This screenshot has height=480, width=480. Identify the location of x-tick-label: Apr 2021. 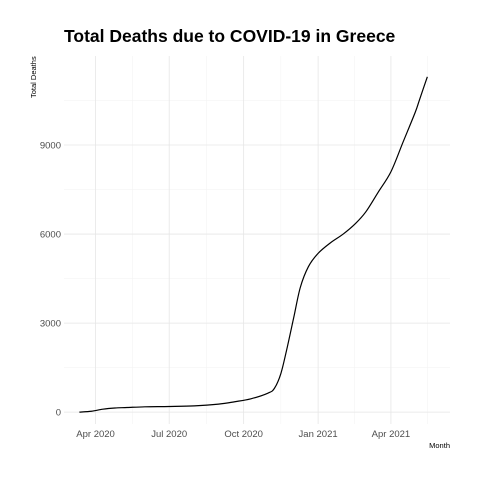
(391, 434).